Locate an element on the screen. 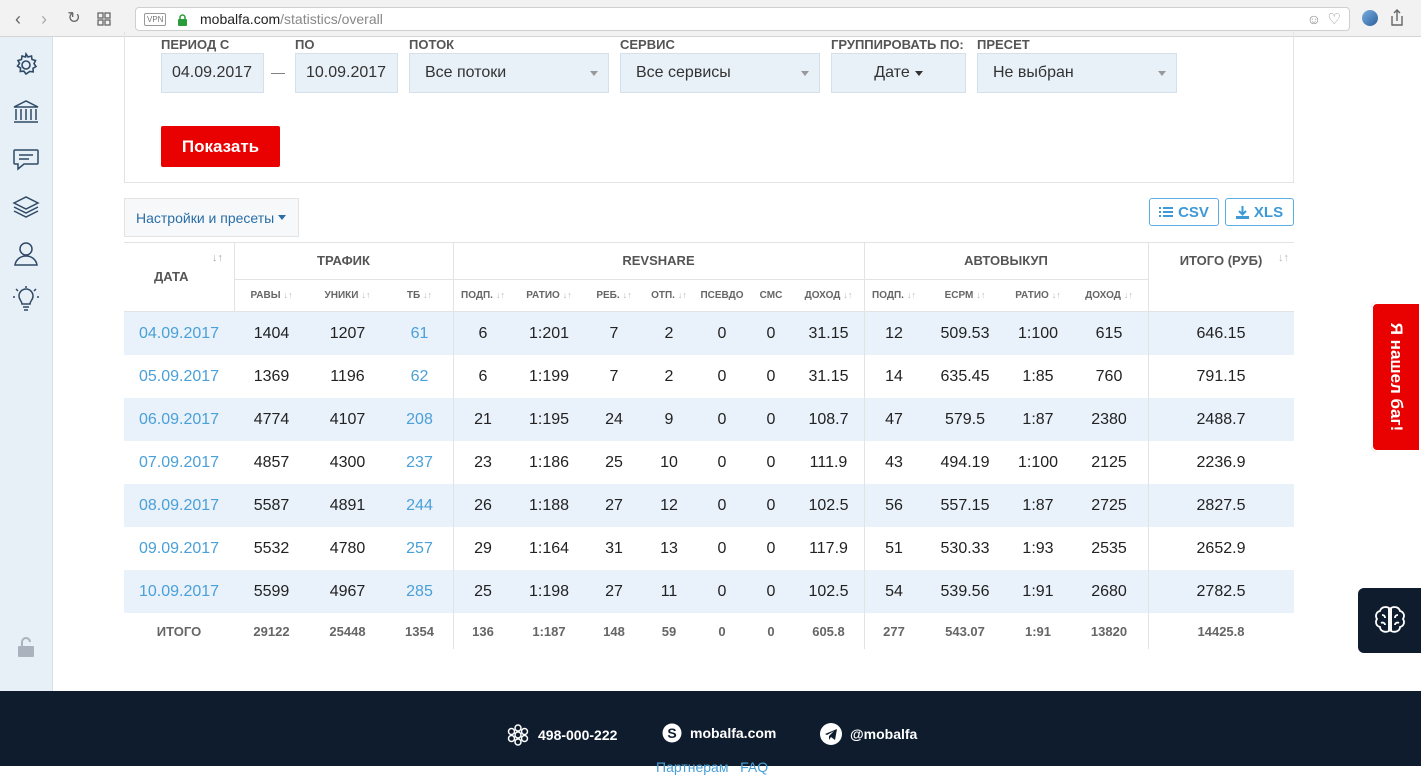 The height and width of the screenshot is (775, 1421). col-ab-income-header: ДОХОД ↓↑ is located at coordinates (1109, 295).